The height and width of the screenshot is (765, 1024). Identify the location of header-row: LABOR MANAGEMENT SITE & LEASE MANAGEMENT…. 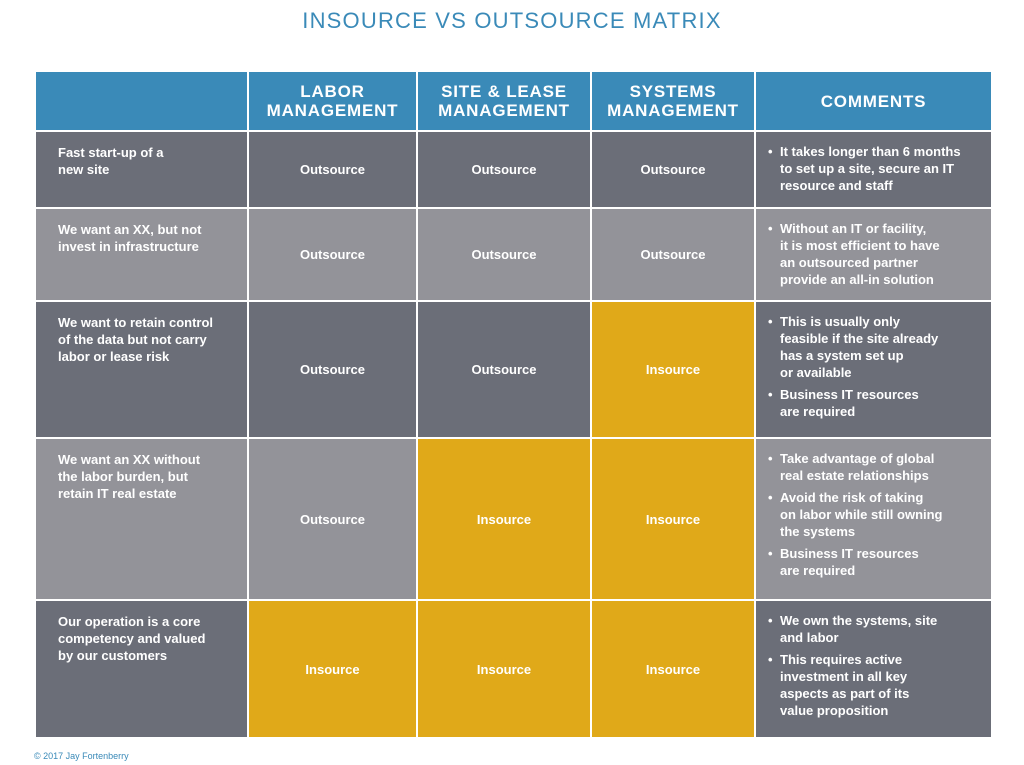
(513, 101).